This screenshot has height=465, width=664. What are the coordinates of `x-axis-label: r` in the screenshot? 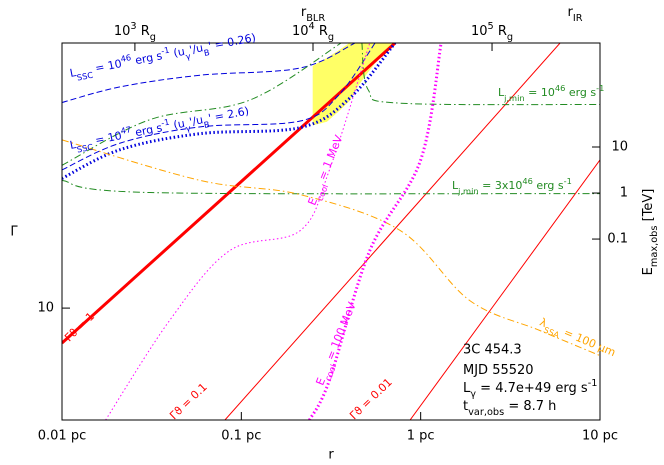 It's located at (331, 455).